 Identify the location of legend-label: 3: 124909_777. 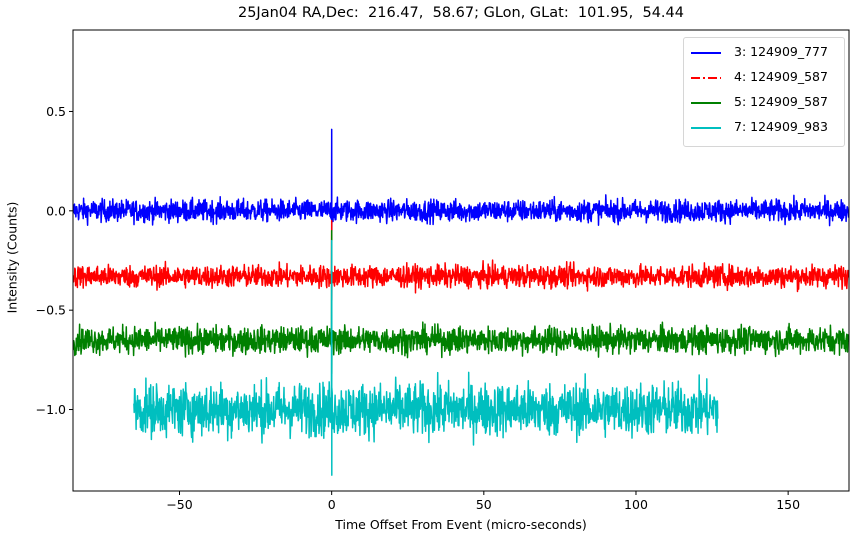
(781, 51).